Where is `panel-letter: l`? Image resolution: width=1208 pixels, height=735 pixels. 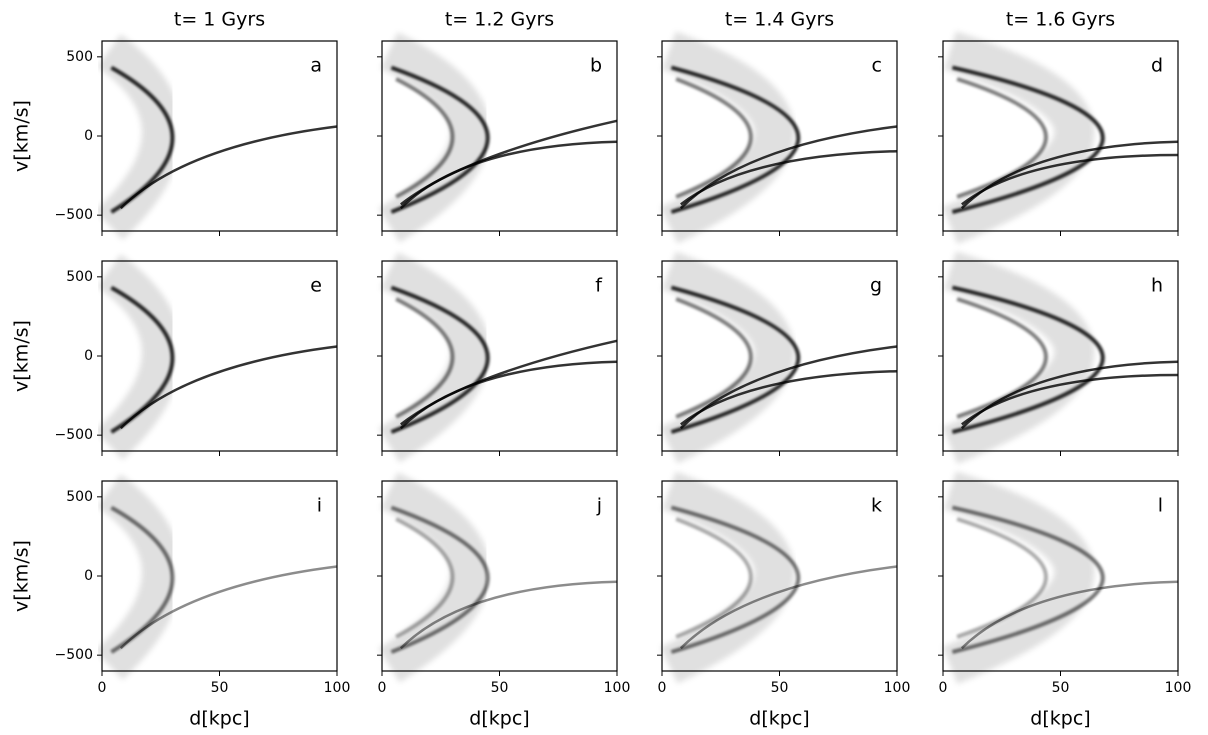
panel-letter: l is located at coordinates (1160, 506).